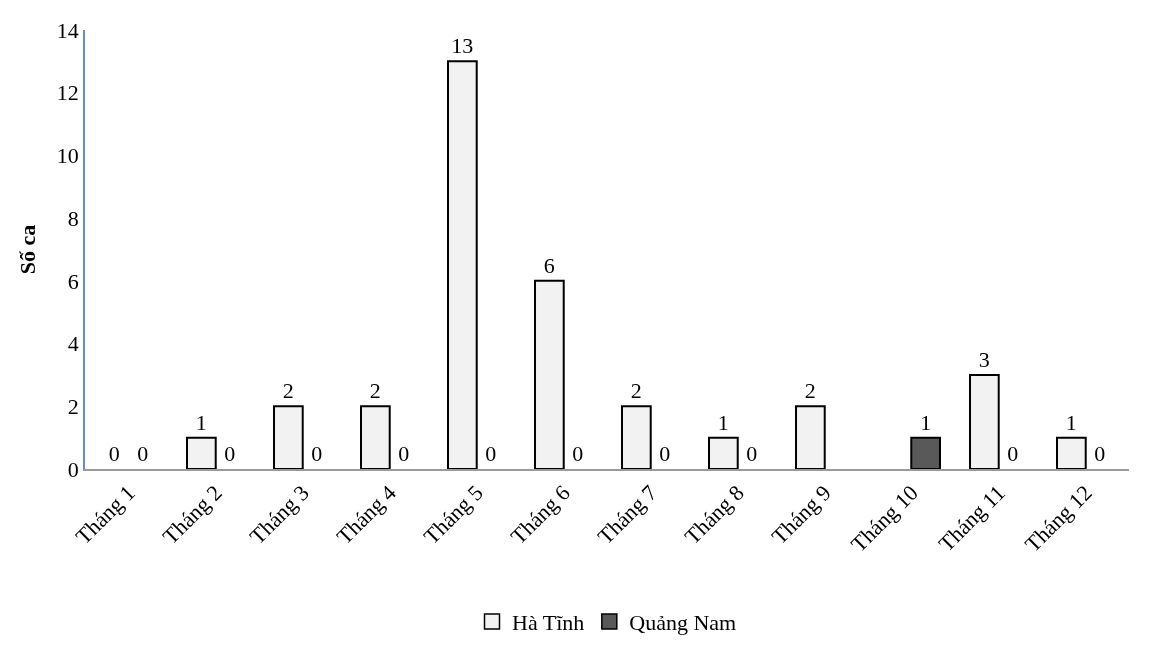  Describe the element at coordinates (28, 249) in the screenshot. I see `y-axis-title: Số ca` at that location.